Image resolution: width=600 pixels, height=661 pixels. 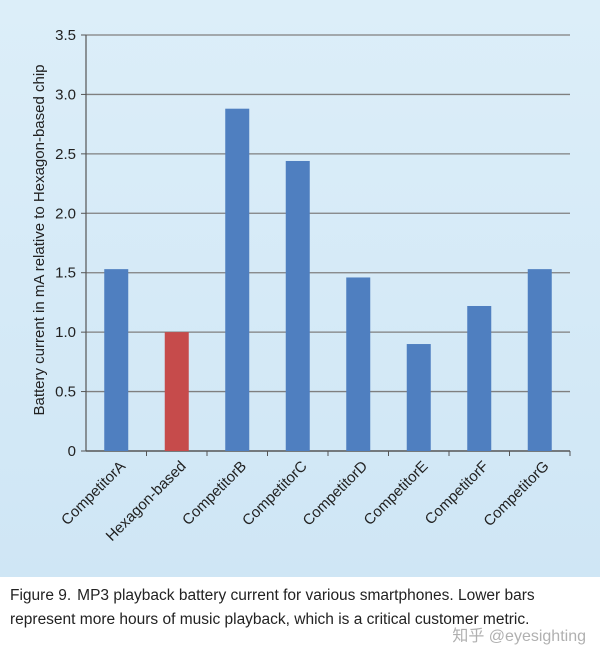 I want to click on bar-competitord, so click(x=358, y=364).